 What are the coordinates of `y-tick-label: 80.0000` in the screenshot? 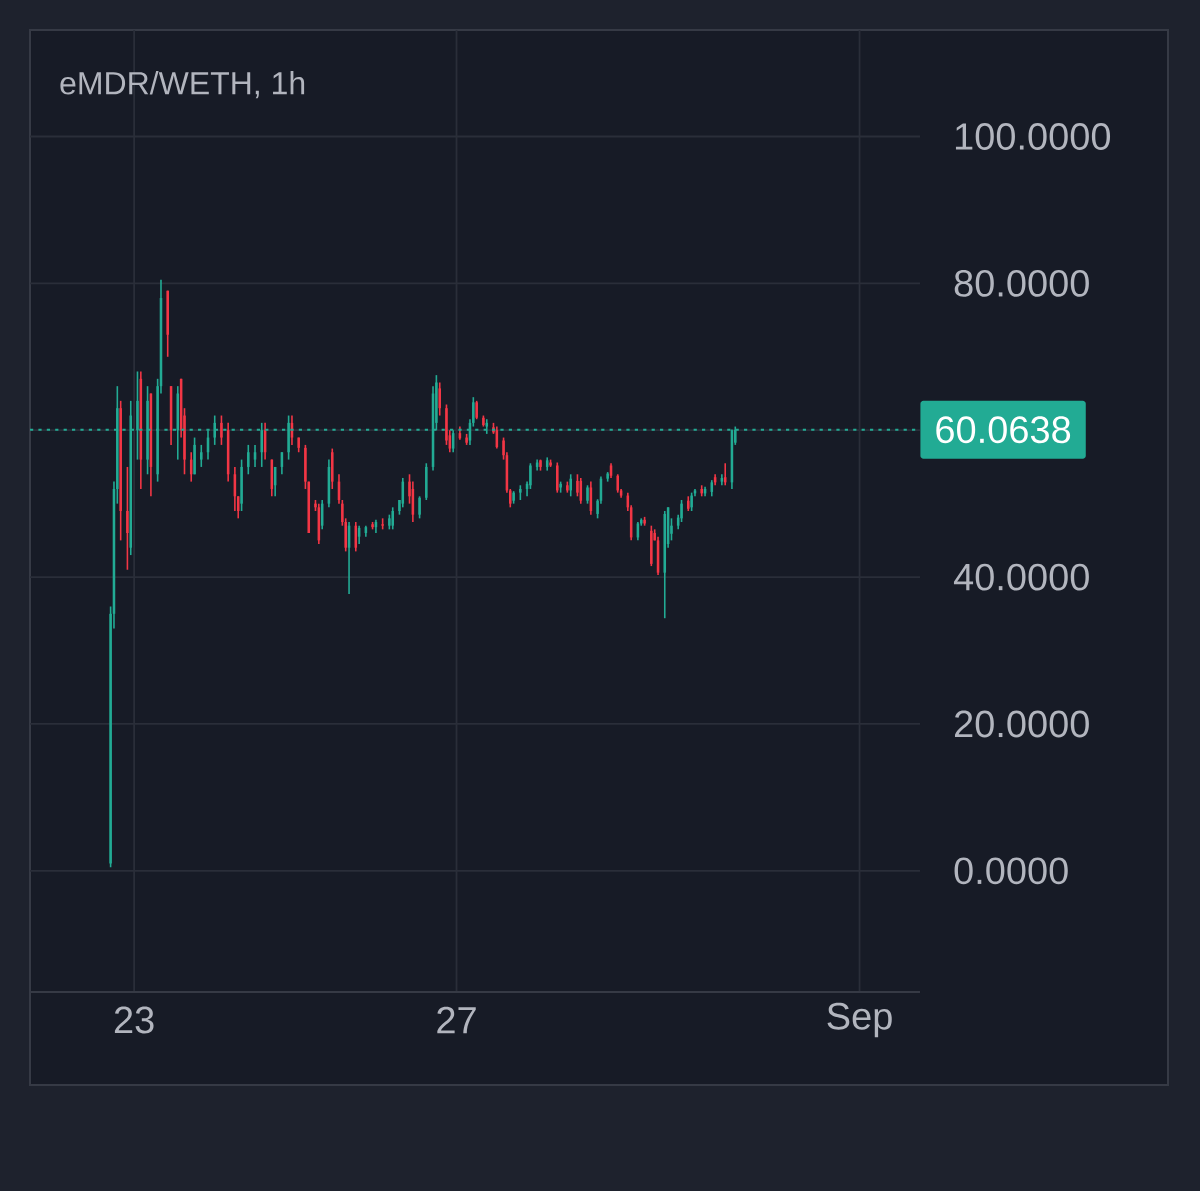 It's located at (1021, 283).